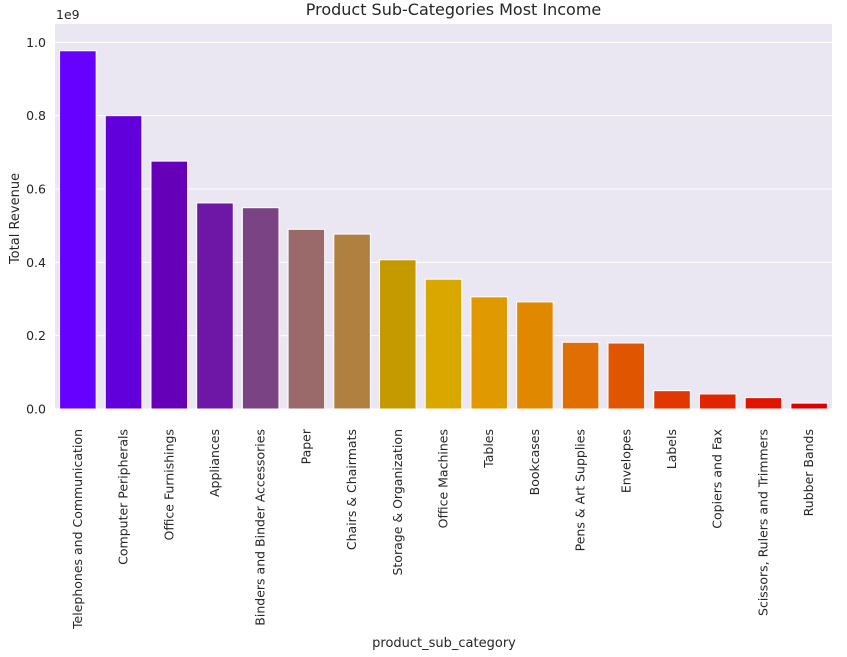 This screenshot has height=657, width=847. I want to click on y-tick-label: 1.0, so click(36, 42).